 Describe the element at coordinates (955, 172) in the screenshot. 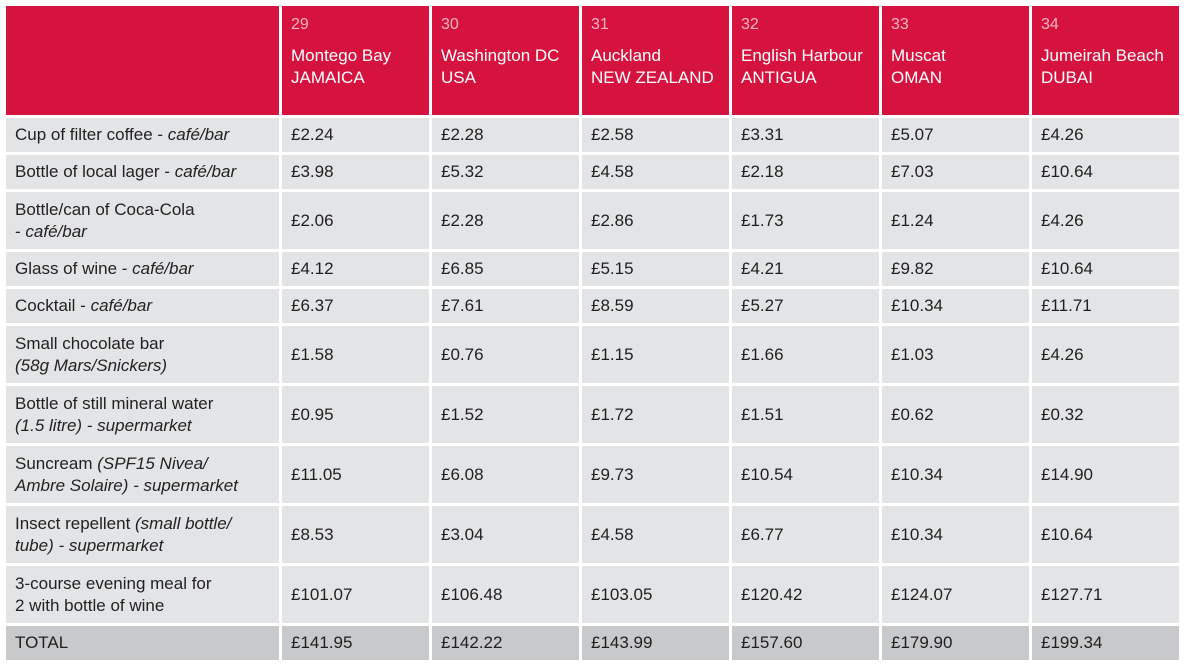

I see `price-cell: £7.03` at that location.